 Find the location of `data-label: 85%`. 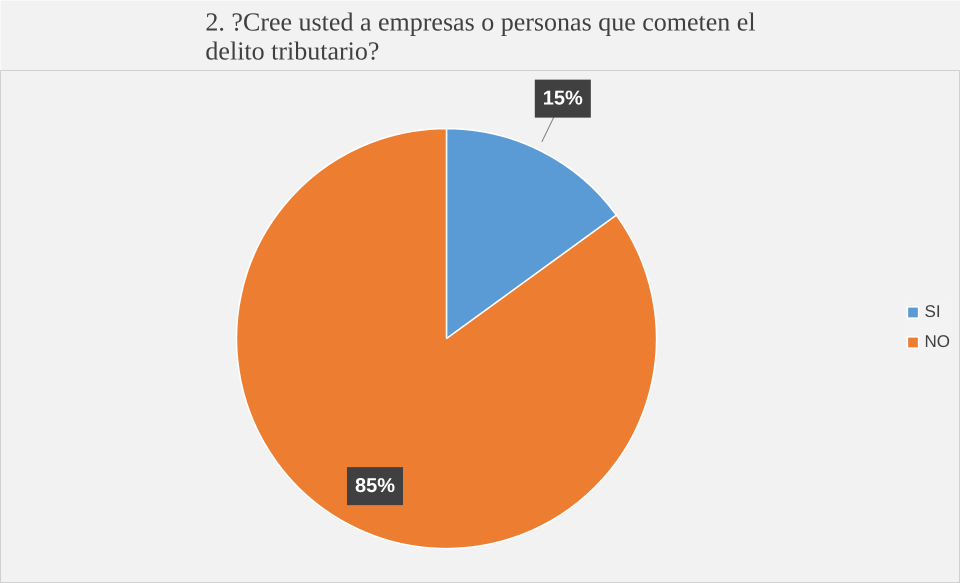

data-label: 85% is located at coordinates (375, 486).